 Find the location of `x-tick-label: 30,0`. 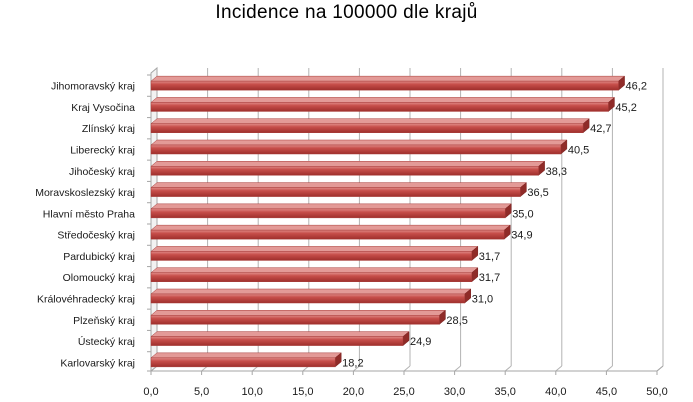

x-tick-label: 30,0 is located at coordinates (454, 392).